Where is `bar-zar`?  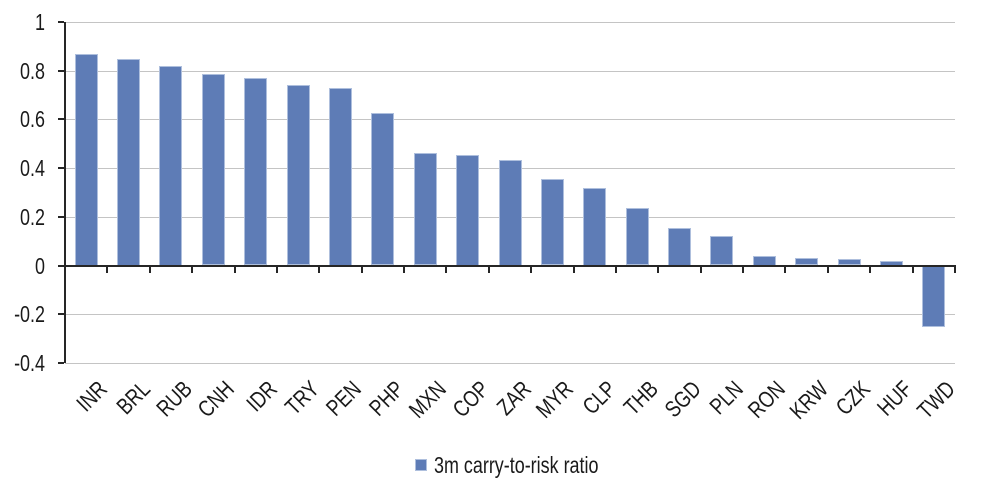
bar-zar is located at coordinates (510, 213).